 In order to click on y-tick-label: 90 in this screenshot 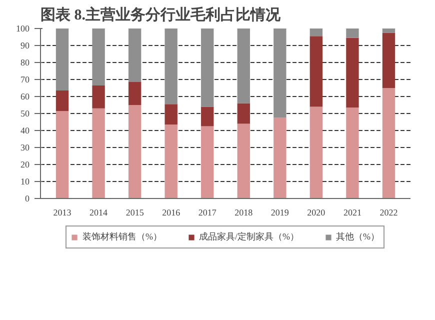, I will do `click(25, 45)`.